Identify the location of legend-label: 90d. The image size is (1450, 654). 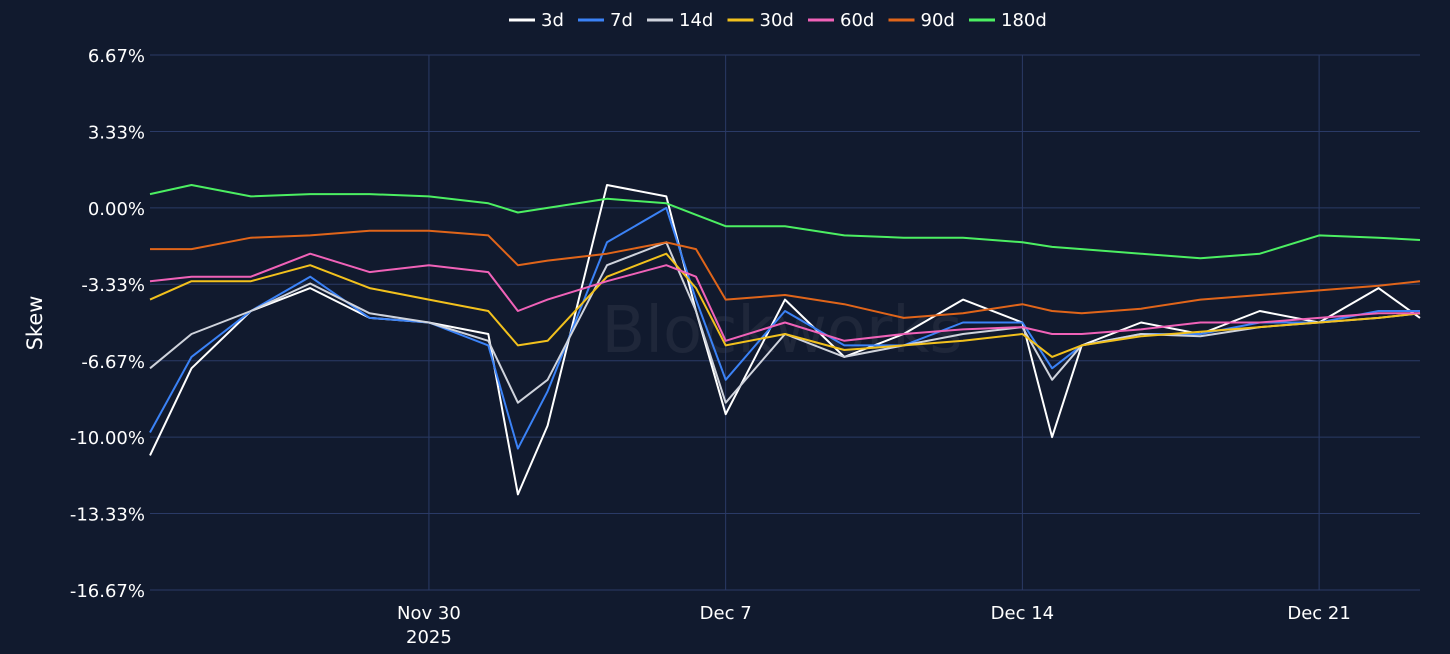
(938, 20).